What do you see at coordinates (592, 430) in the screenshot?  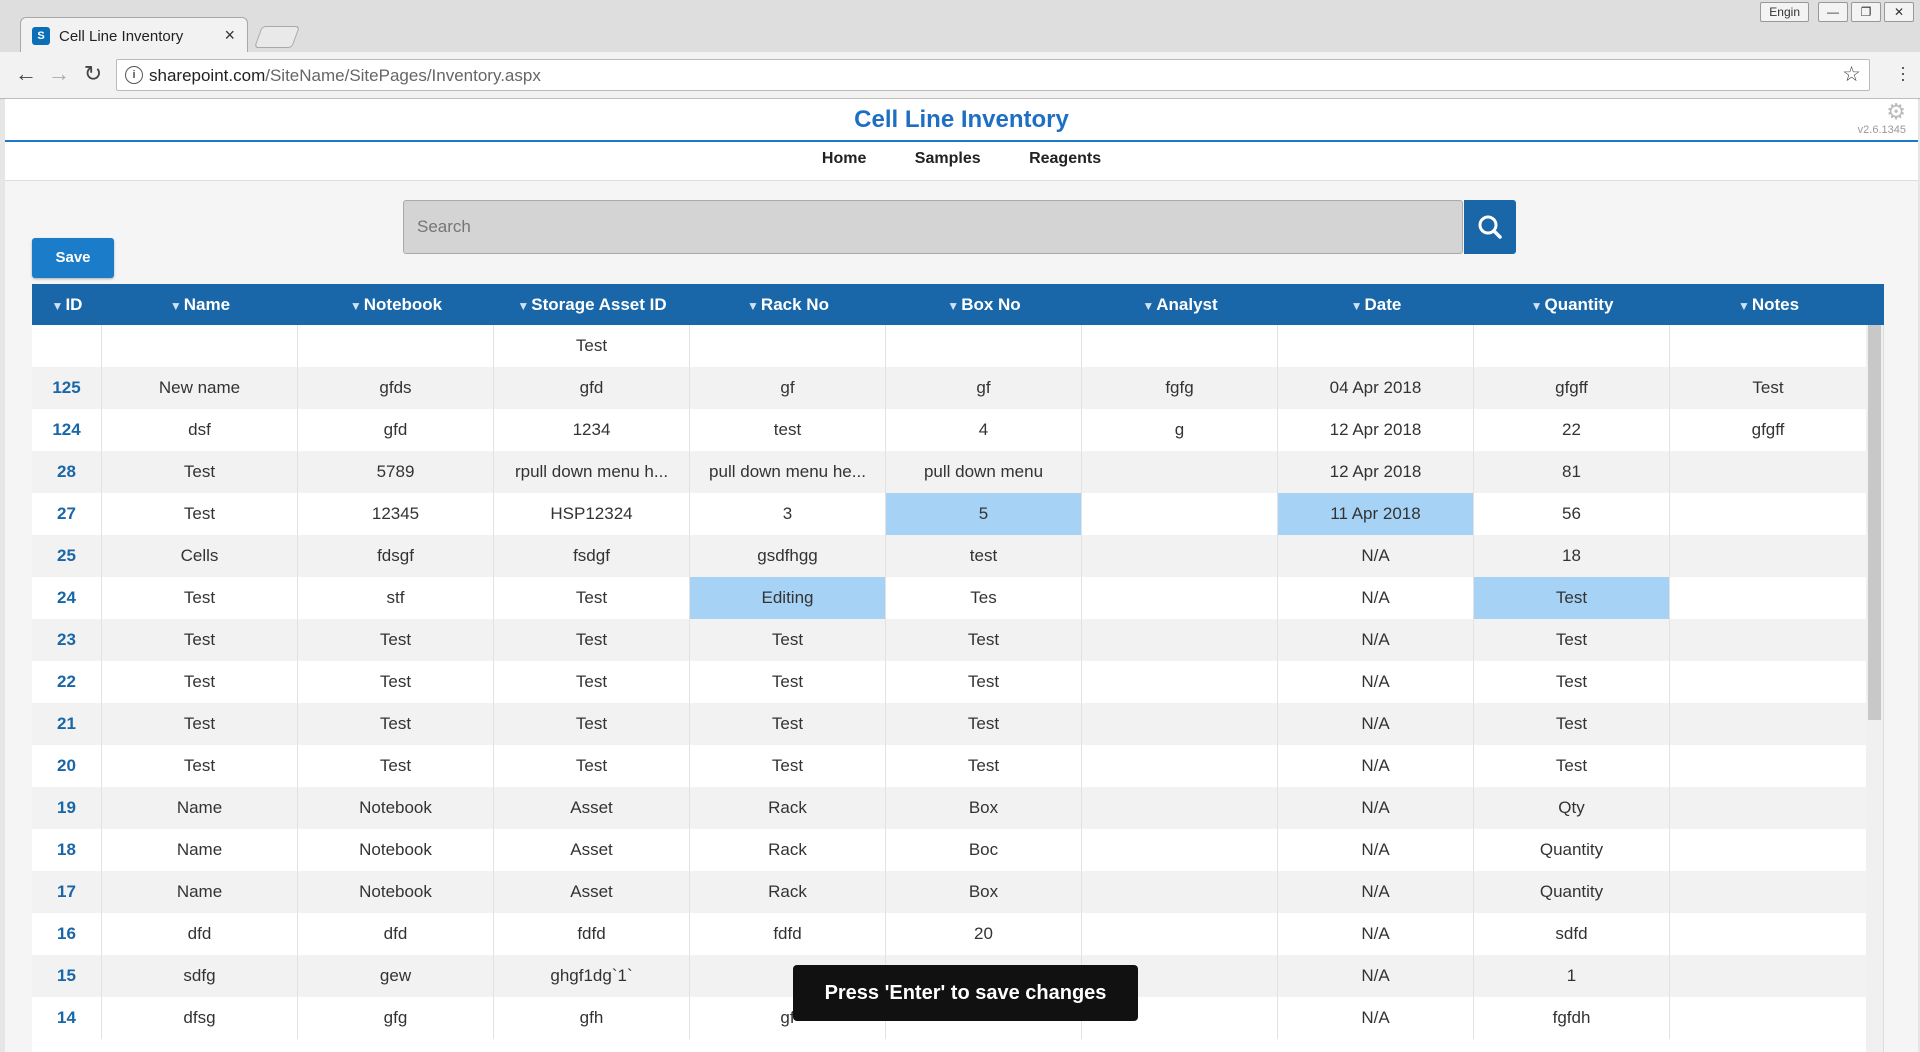 I see `table-cell: 1234` at bounding box center [592, 430].